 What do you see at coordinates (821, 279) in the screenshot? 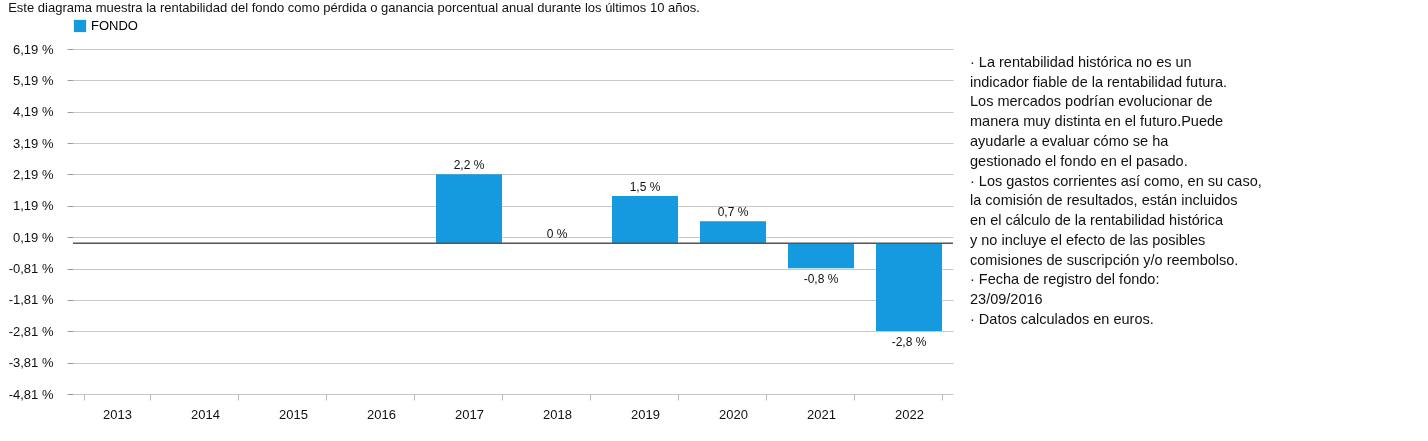
I see `data-label: -0,8 %` at bounding box center [821, 279].